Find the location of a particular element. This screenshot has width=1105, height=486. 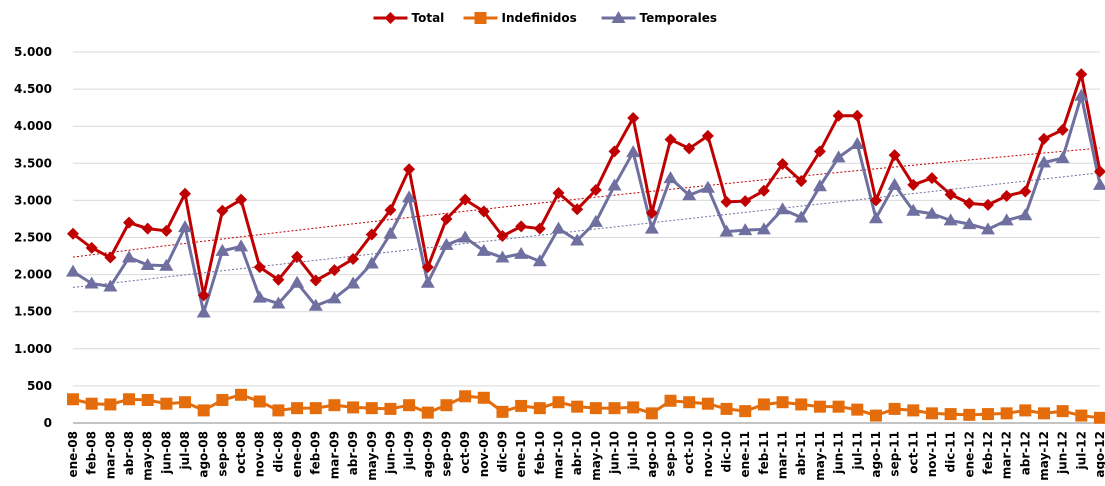

x-tick-label: jul-10 is located at coordinates (633, 450).